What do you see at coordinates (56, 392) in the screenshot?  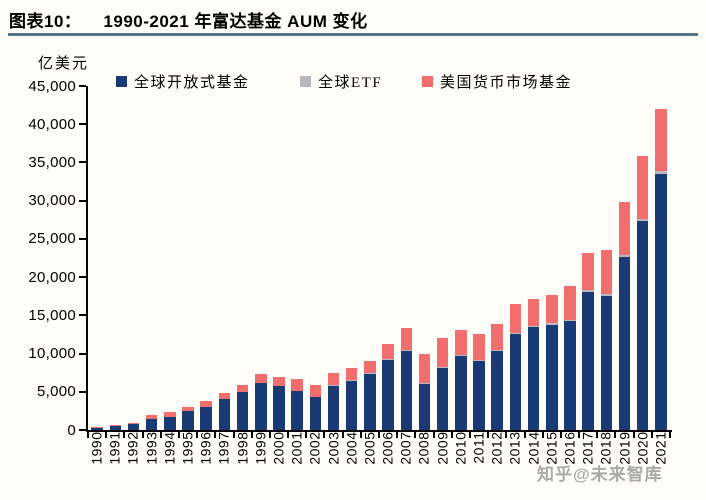 I see `y-axis-tick-label: 5,000` at bounding box center [56, 392].